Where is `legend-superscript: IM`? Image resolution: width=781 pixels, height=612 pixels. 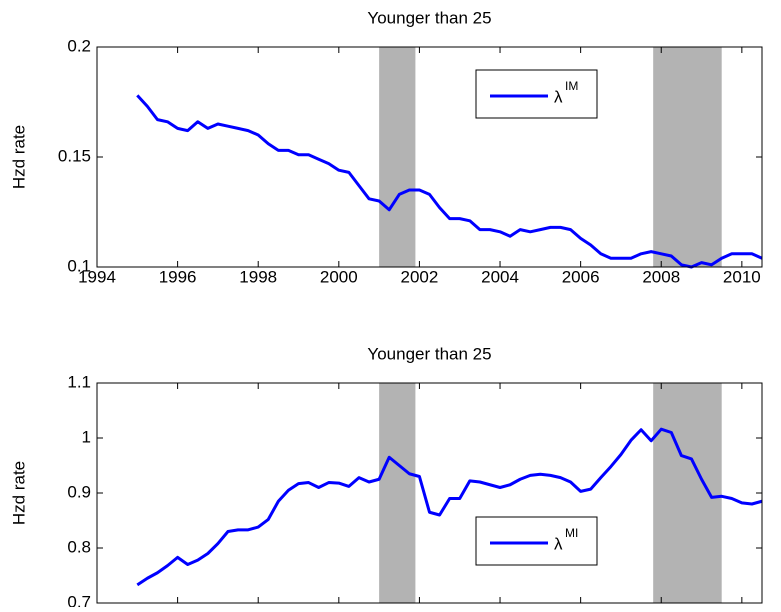 legend-superscript: IM is located at coordinates (571, 86).